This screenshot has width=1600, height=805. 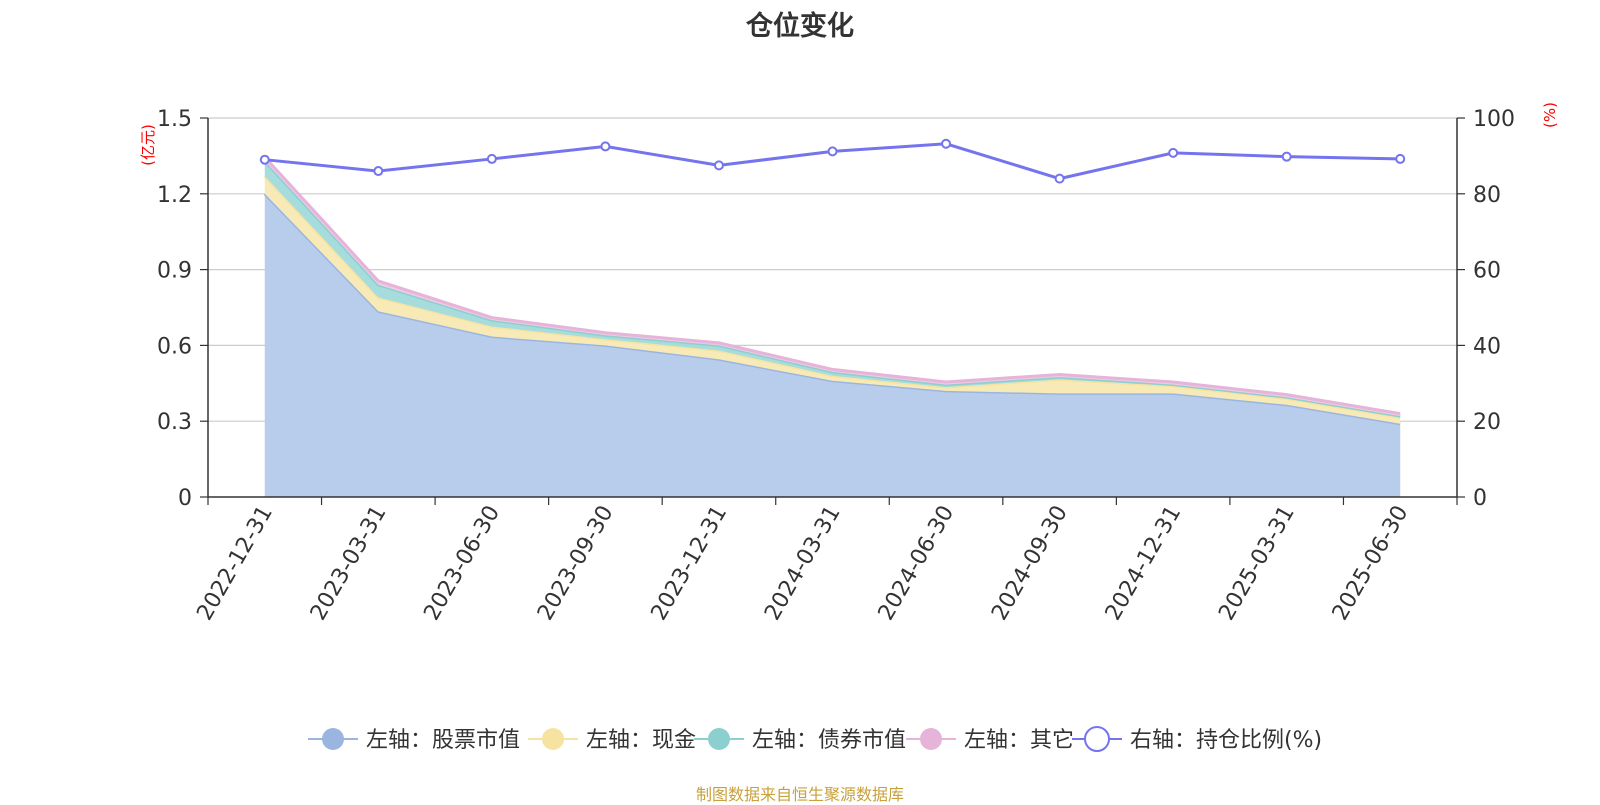 I want to click on right-axis-tick-label: 80, so click(x=1487, y=195).